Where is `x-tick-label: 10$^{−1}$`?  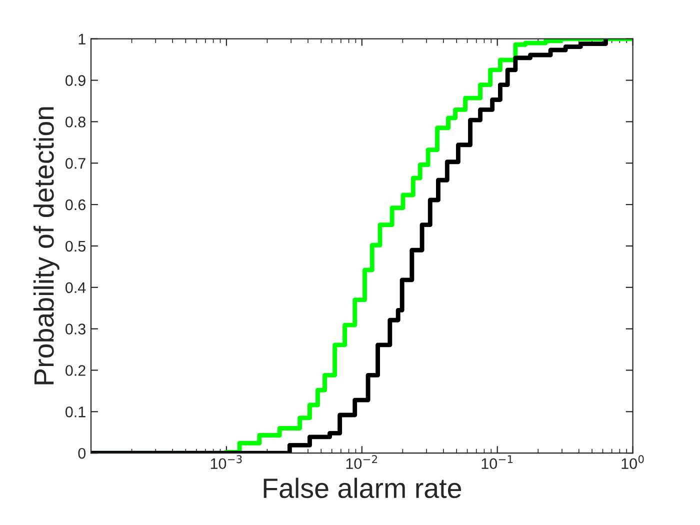
x-tick-label: 10$^{−1}$ is located at coordinates (497, 462).